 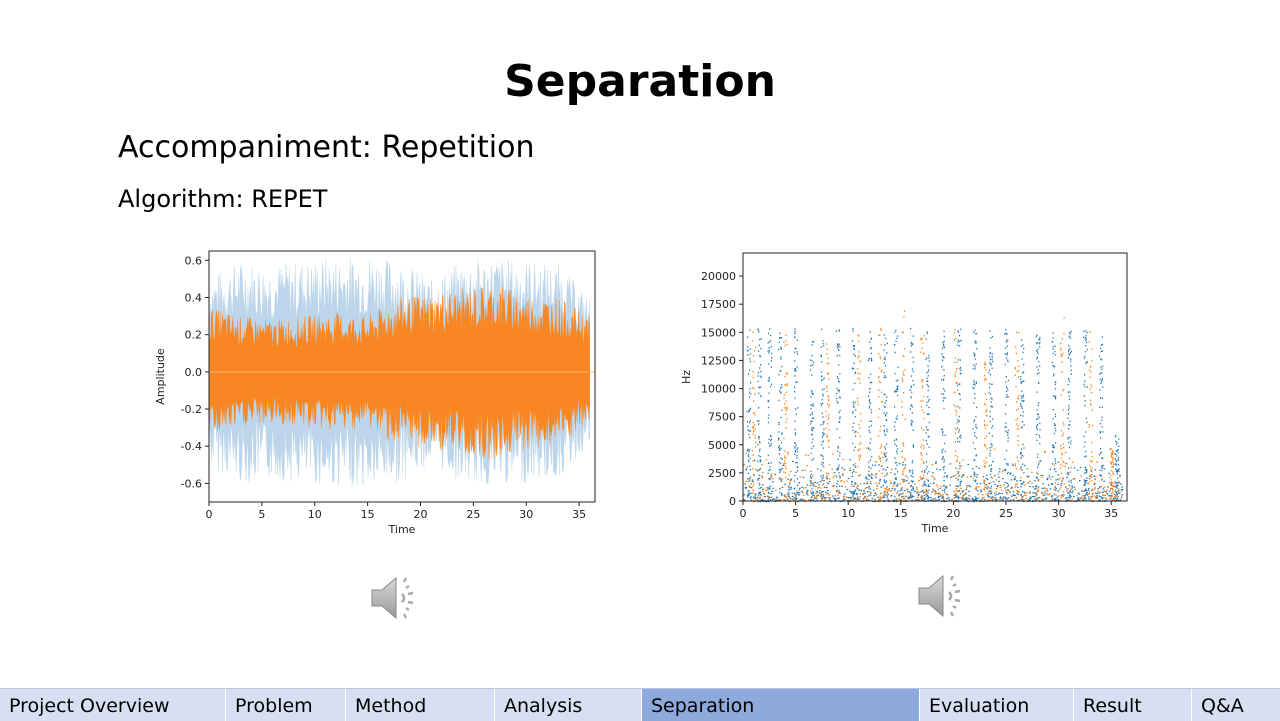 What do you see at coordinates (997, 705) in the screenshot?
I see `nav-item-evaluation: Evaluation` at bounding box center [997, 705].